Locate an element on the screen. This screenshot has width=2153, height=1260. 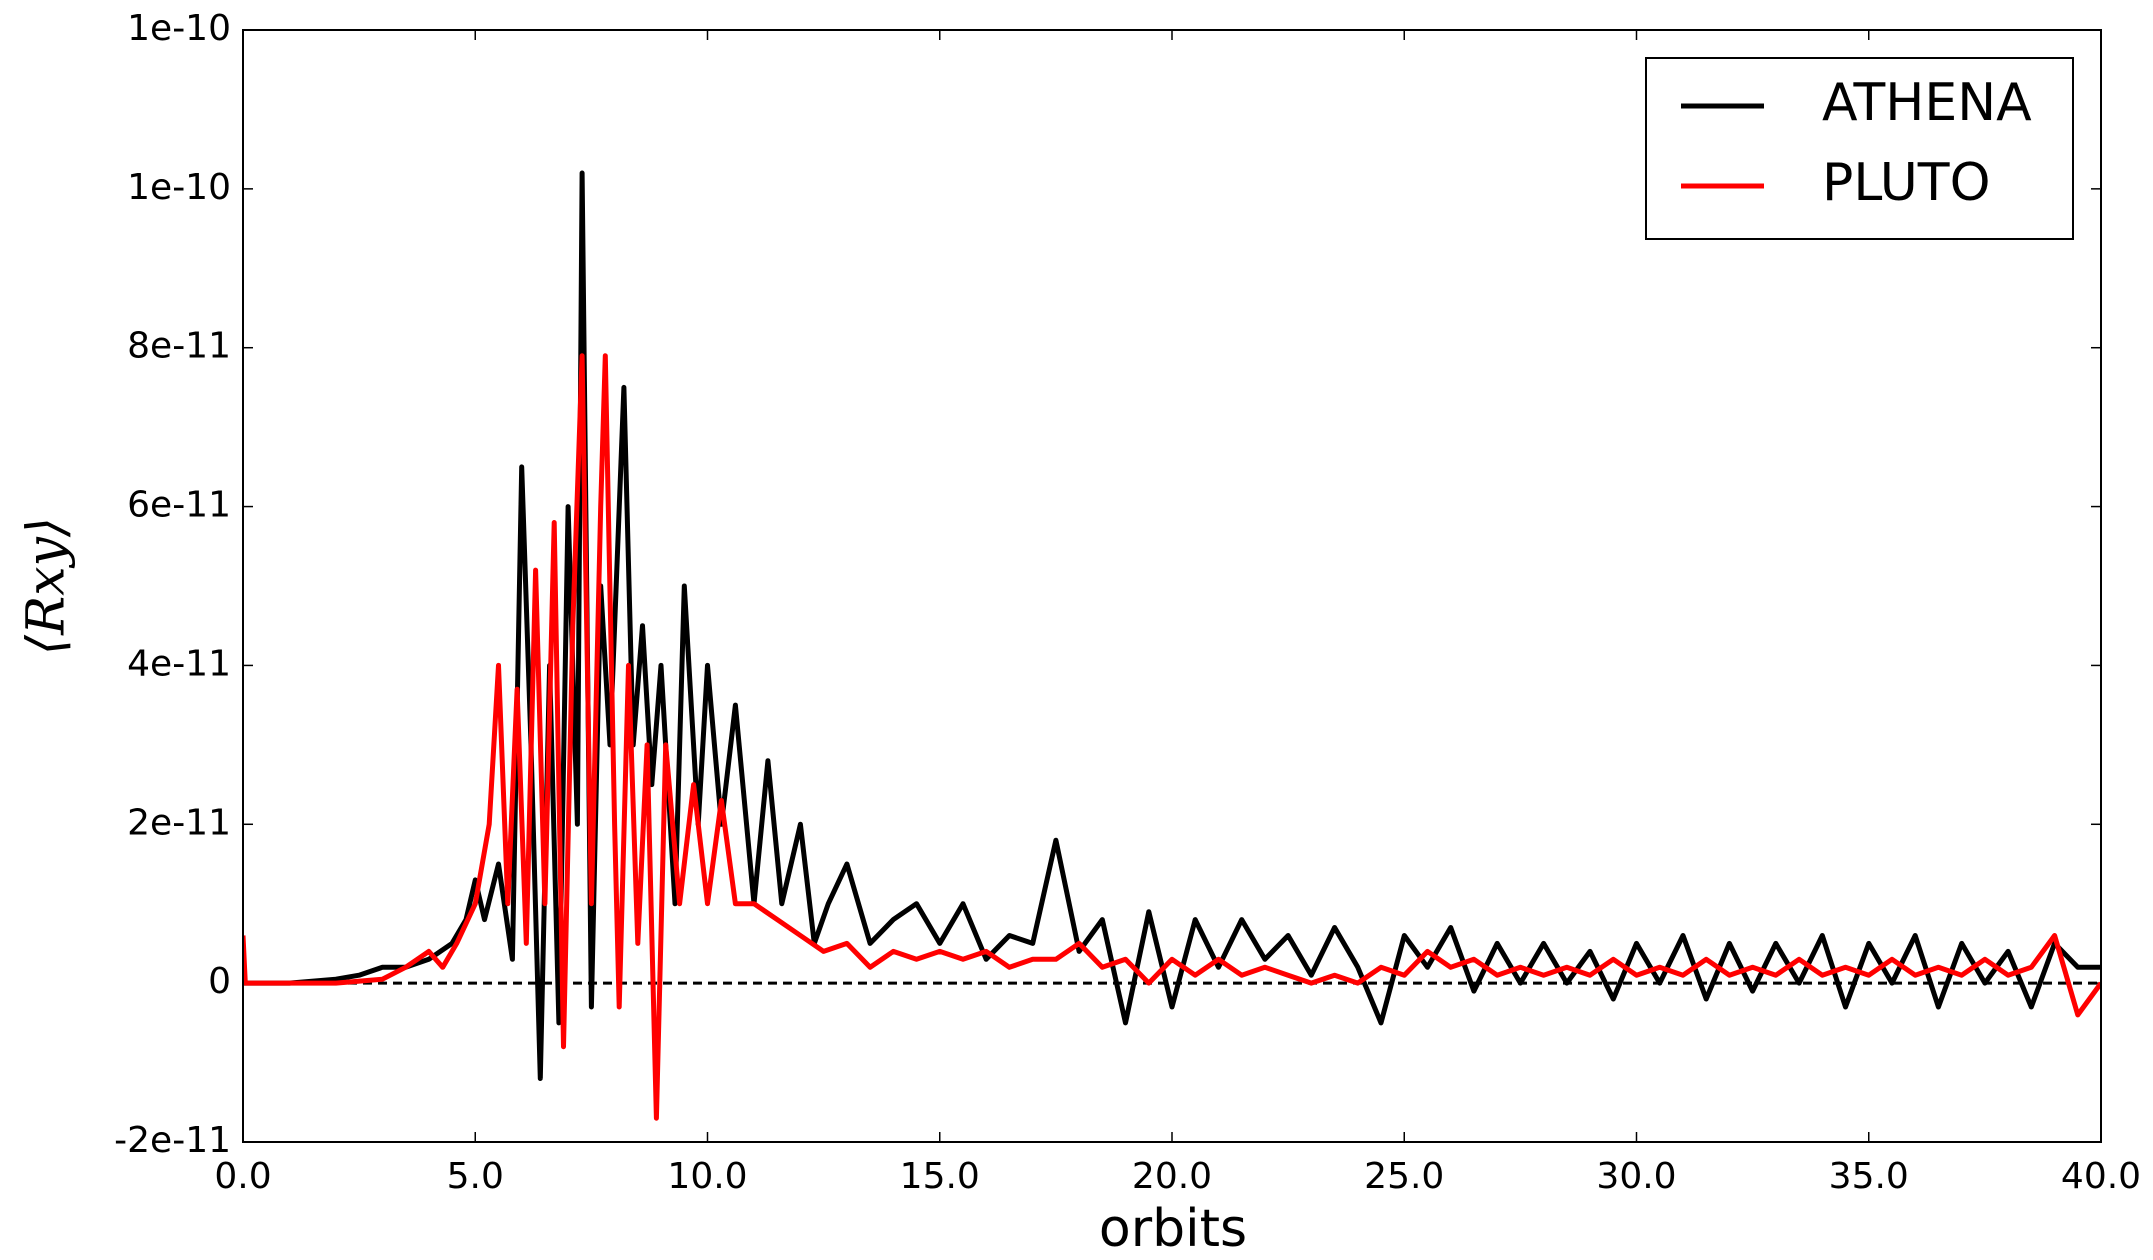
x-axis-label: orbits is located at coordinates (1173, 1227).